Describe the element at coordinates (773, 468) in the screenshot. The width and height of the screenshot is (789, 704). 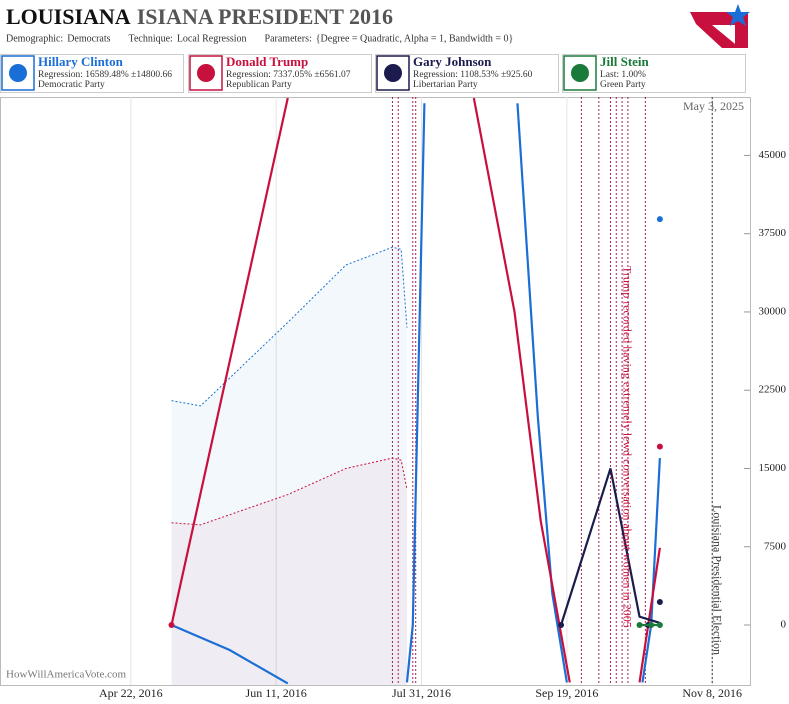
I see `y-tick-label: 15000` at that location.